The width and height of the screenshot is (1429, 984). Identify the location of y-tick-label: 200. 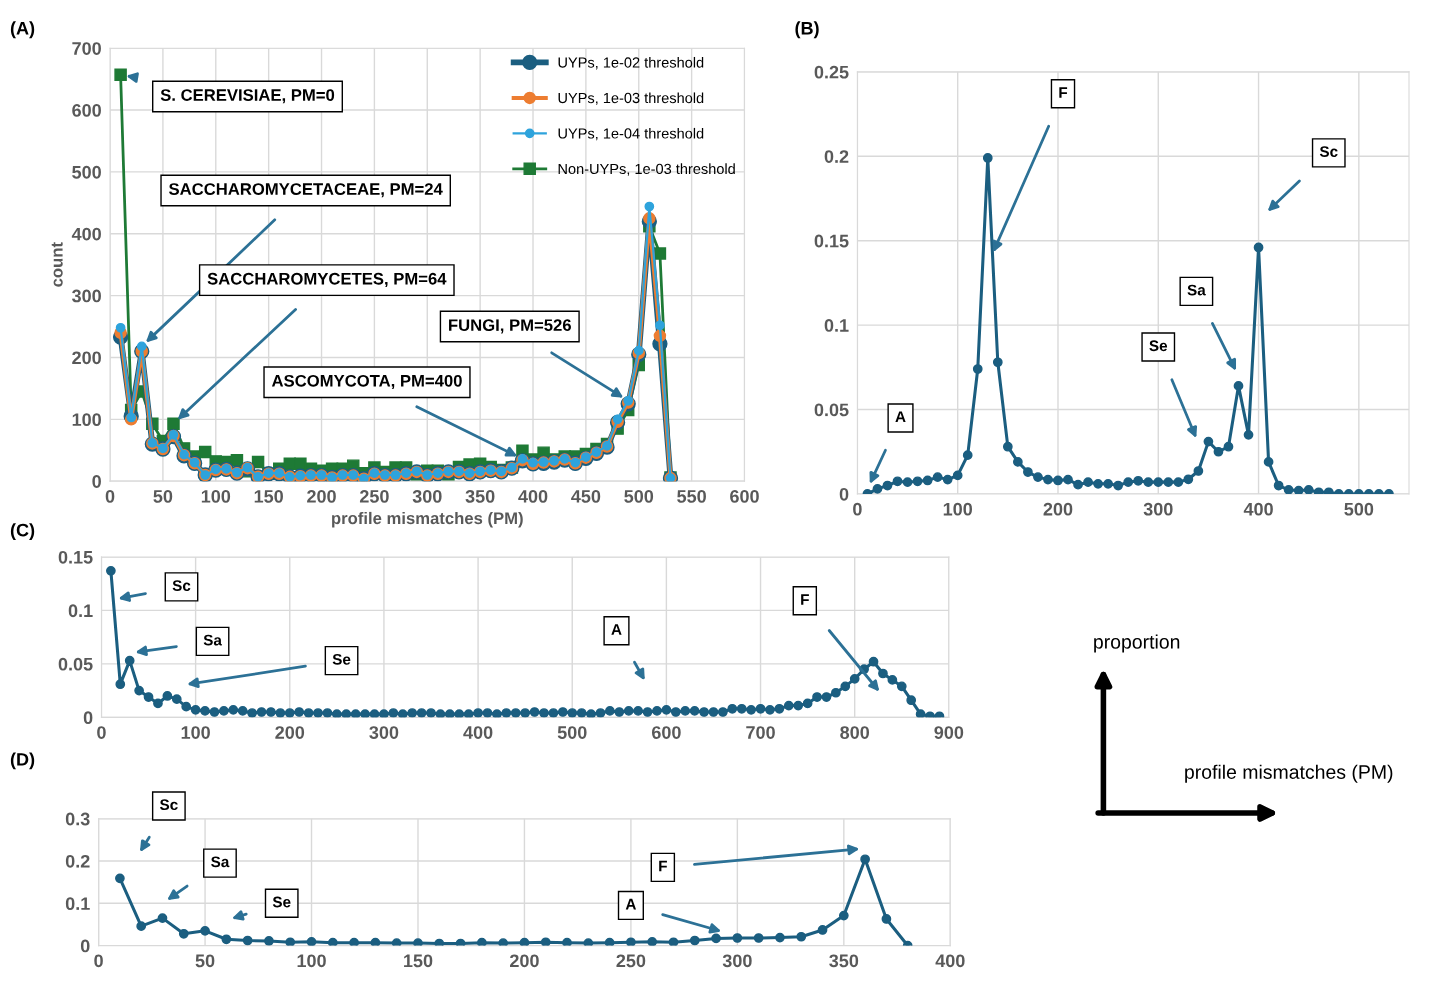
(86, 358).